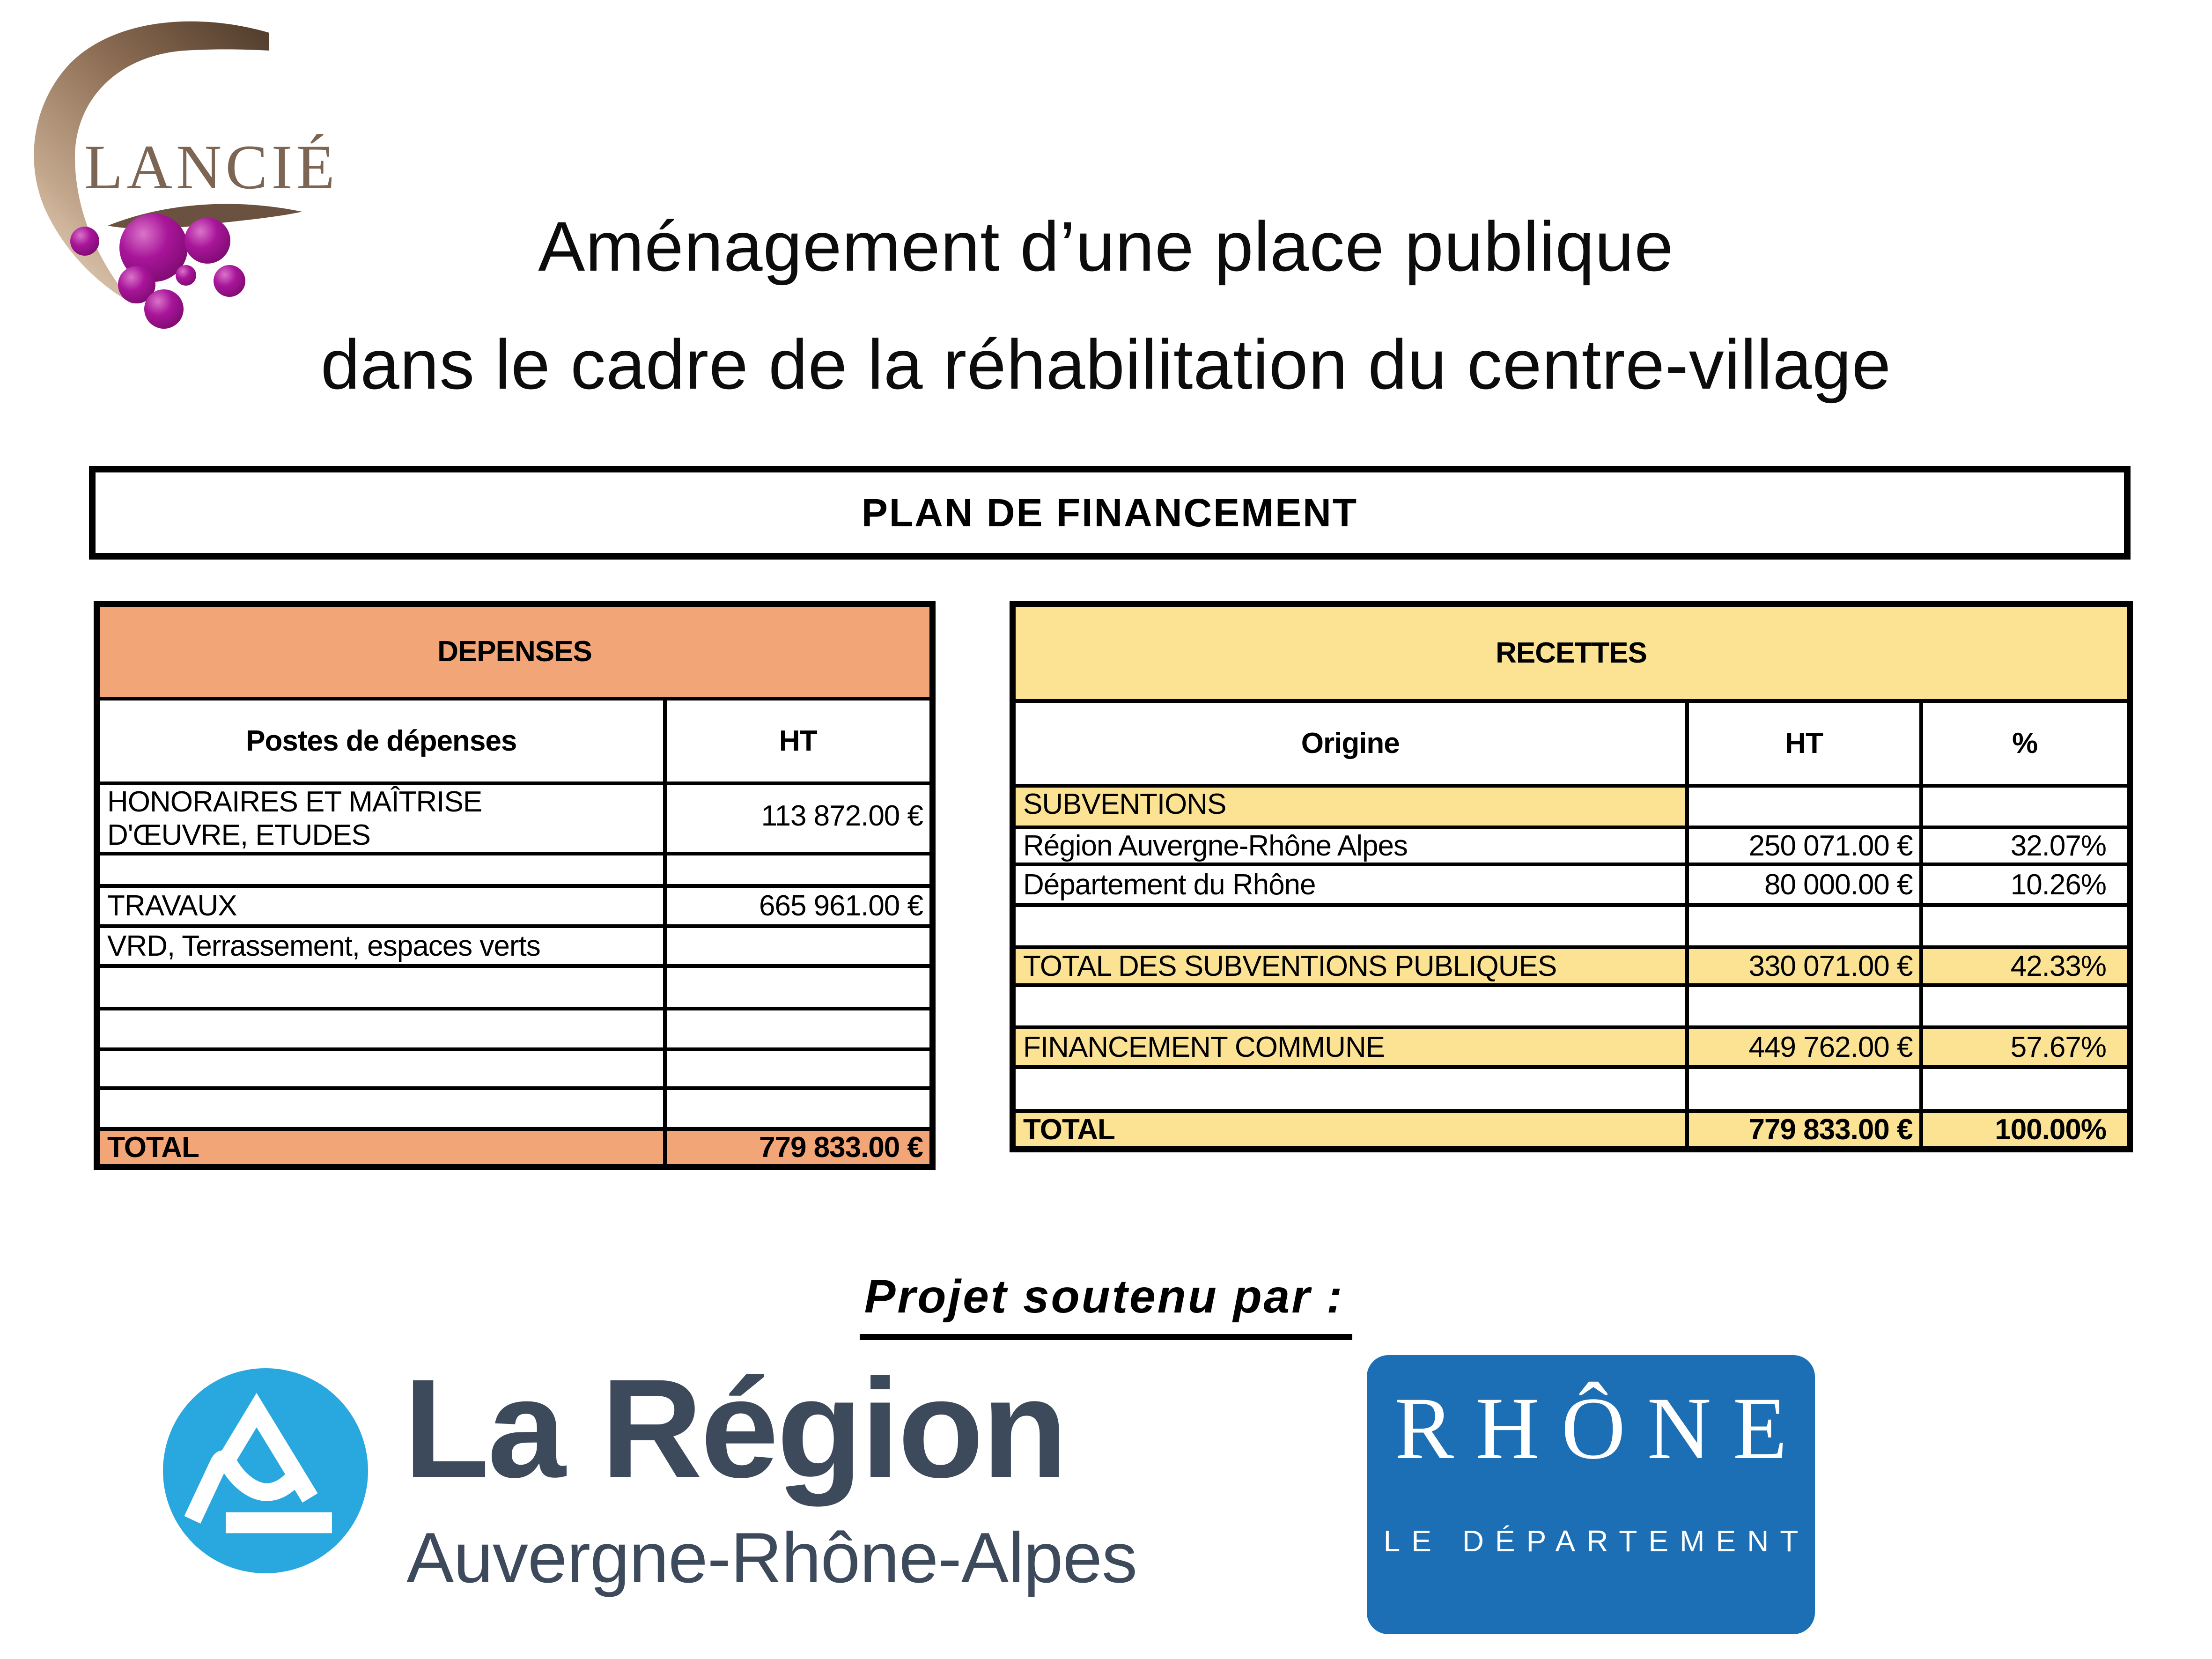  I want to click on mountain-icon, so click(258, 1464).